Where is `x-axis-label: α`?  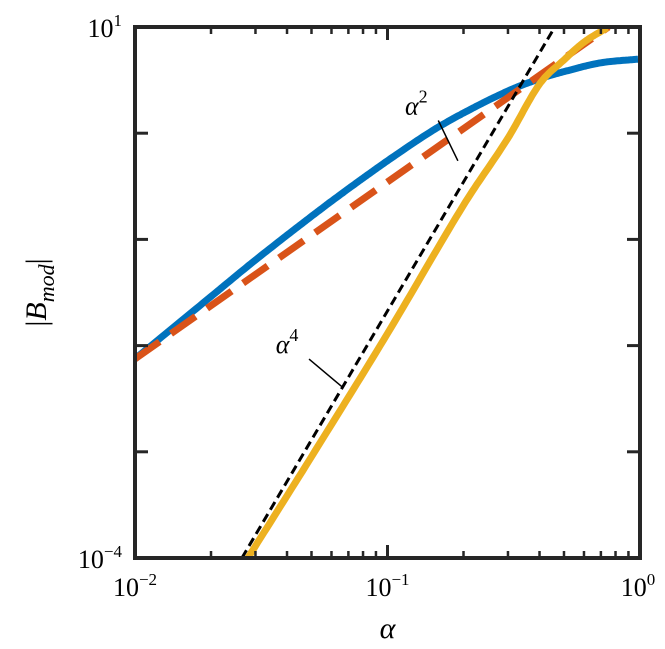
x-axis-label: α is located at coordinates (388, 628).